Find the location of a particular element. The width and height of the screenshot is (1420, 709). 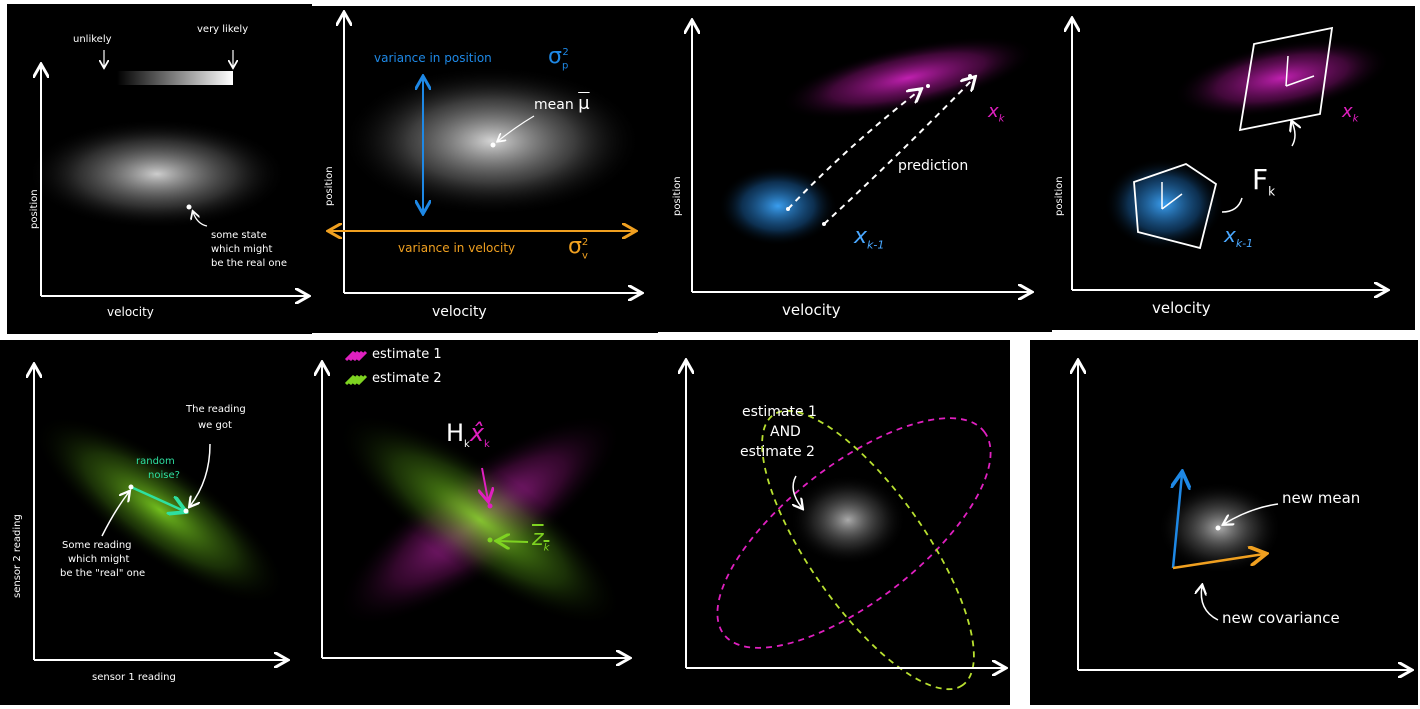

panel-two-estimates: estimate 1 estimate 2 Hkx̂k zk is located at coordinates (474, 522).